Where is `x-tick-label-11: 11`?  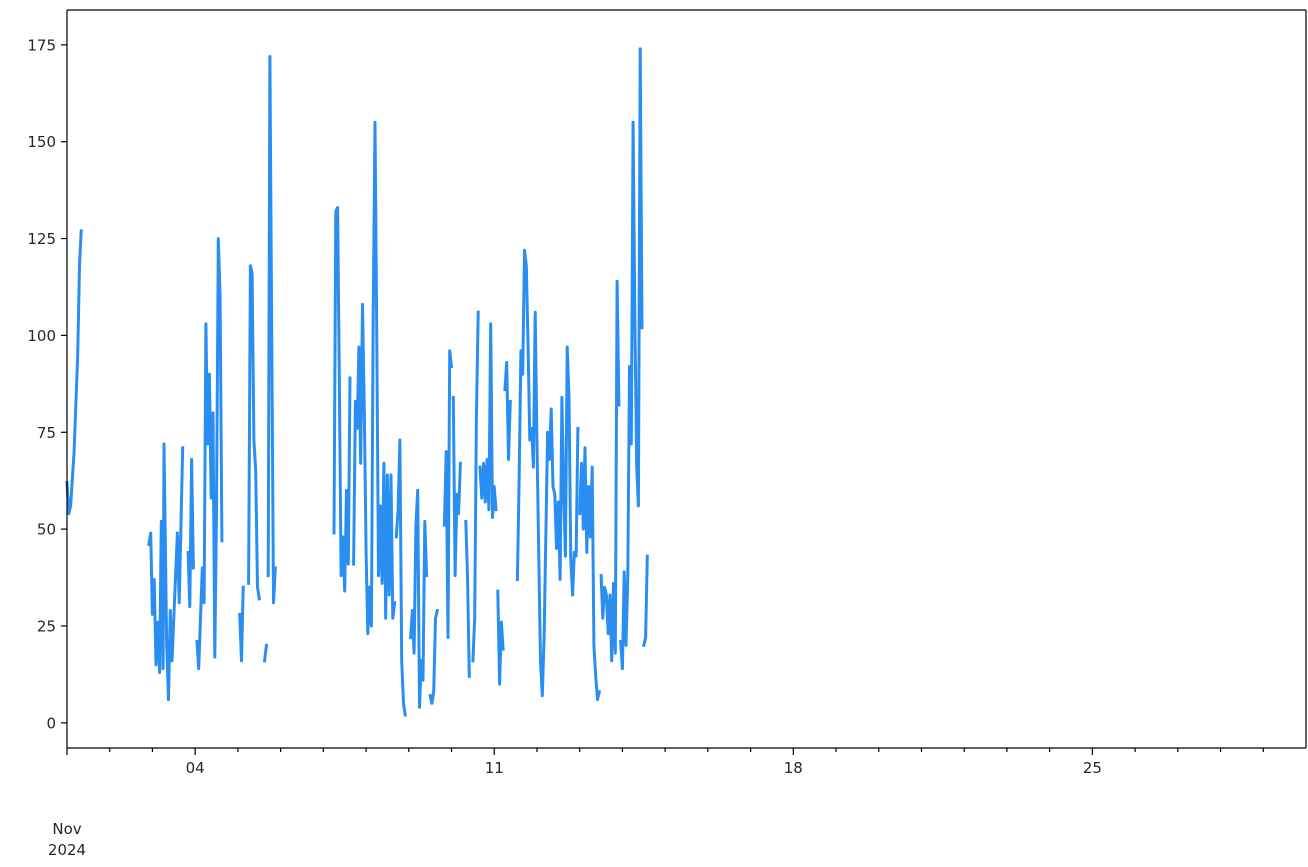
x-tick-label-11: 11 is located at coordinates (494, 768).